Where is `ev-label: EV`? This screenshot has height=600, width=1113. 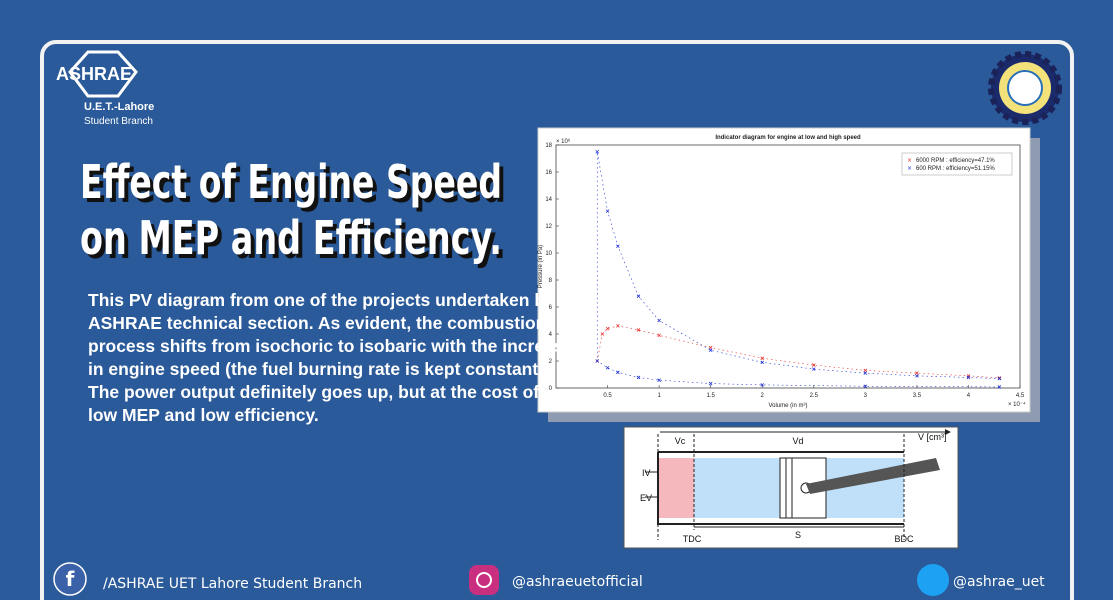 ev-label: EV is located at coordinates (646, 498).